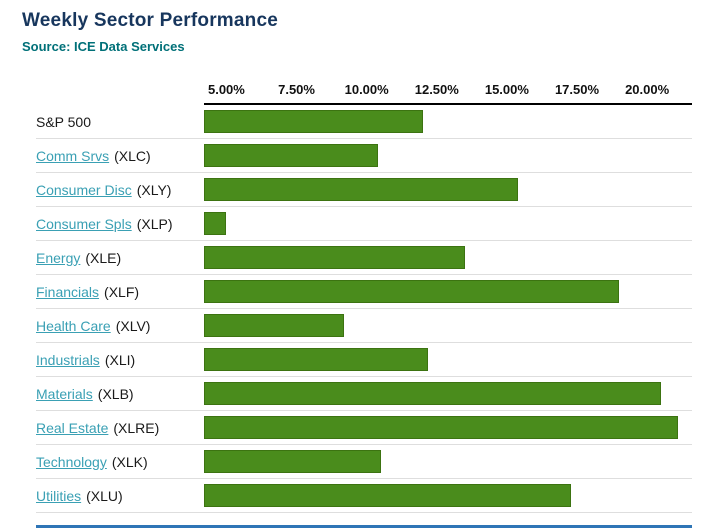 This screenshot has width=724, height=531. What do you see at coordinates (73, 325) in the screenshot?
I see `sector-link: Health Care` at bounding box center [73, 325].